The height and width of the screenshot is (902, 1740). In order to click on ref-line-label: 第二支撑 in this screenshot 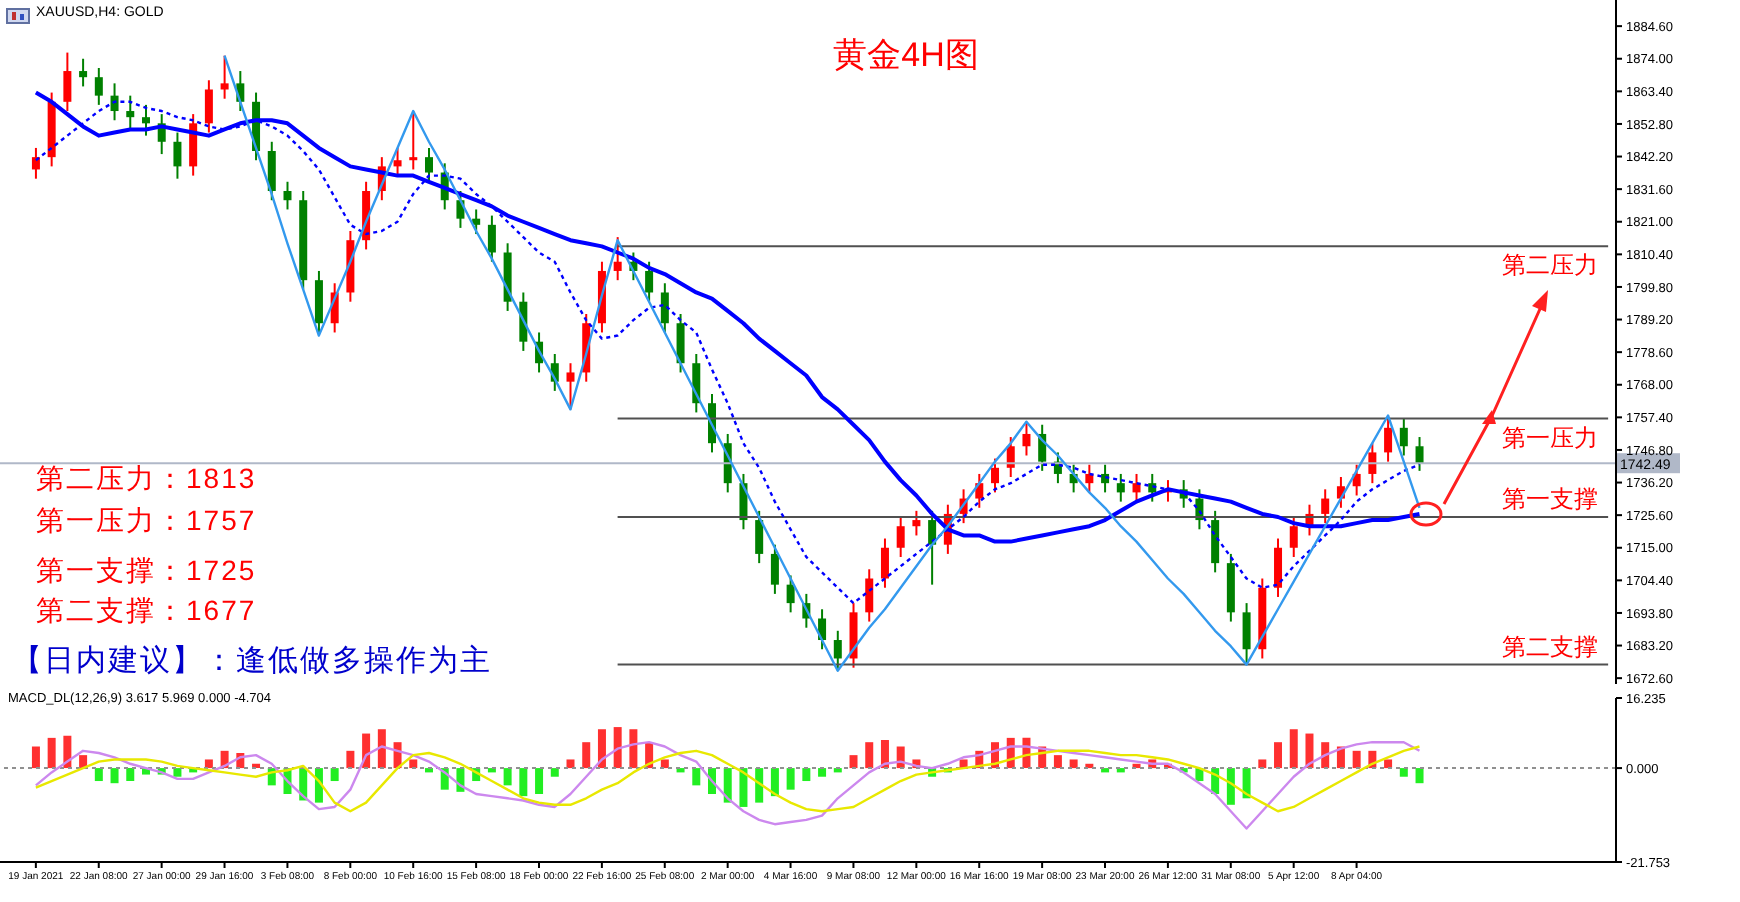, I will do `click(1550, 646)`.